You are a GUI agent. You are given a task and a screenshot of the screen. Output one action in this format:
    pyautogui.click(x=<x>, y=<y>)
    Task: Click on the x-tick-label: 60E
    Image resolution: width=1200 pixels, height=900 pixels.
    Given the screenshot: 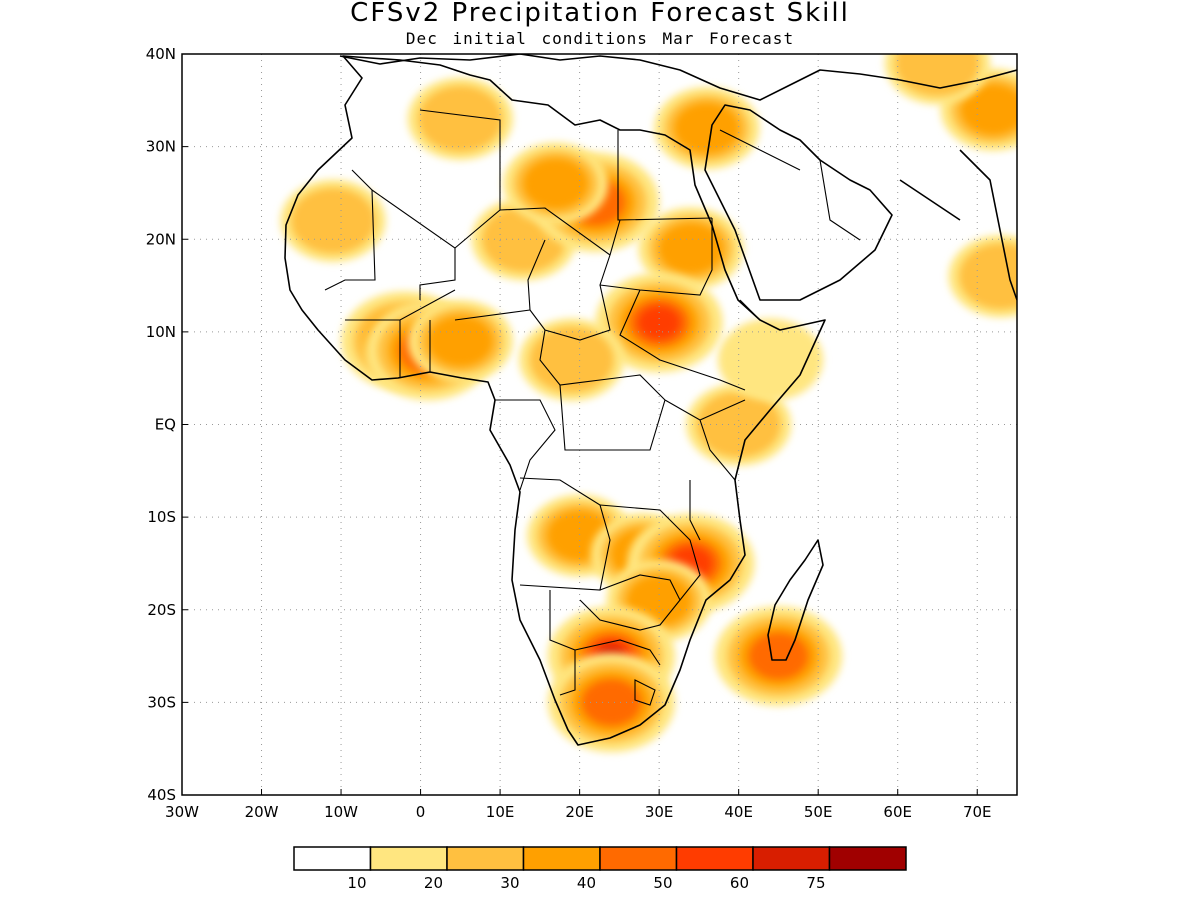 What is the action you would take?
    pyautogui.click(x=897, y=812)
    